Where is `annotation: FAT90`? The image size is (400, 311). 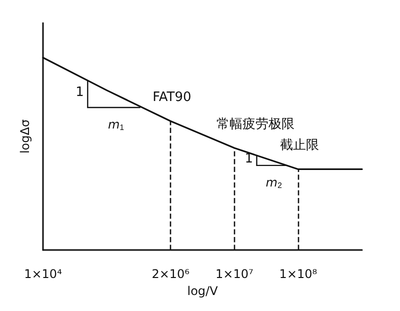 annotation: FAT90 is located at coordinates (172, 98).